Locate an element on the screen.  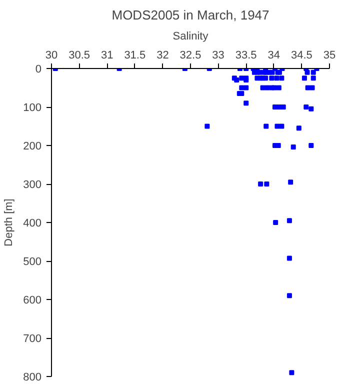
y-axis-title: Depth [m] is located at coordinates (9, 222).